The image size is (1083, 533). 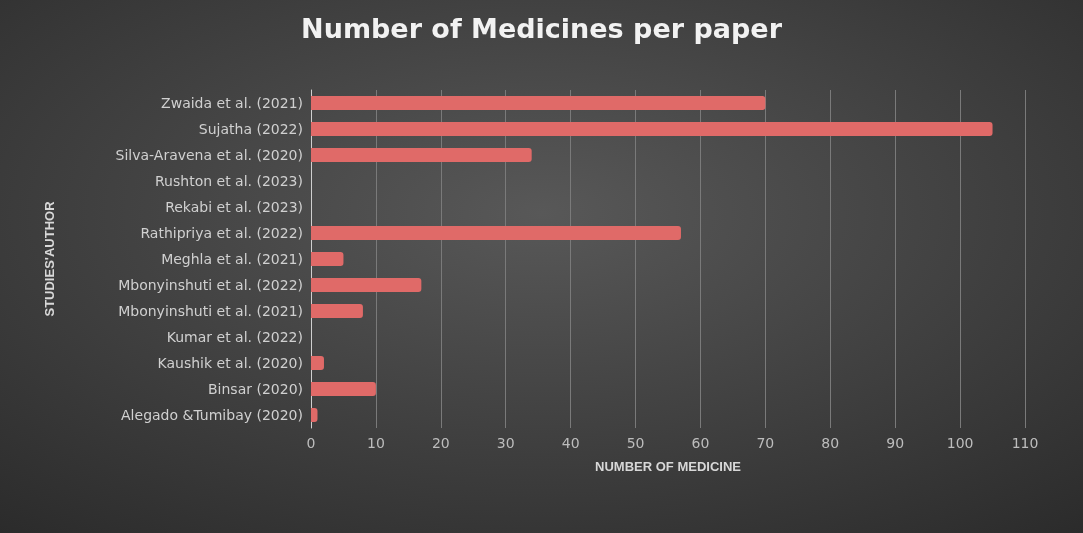 What do you see at coordinates (250, 129) in the screenshot?
I see `y-tick-label: Sujatha (2022)` at bounding box center [250, 129].